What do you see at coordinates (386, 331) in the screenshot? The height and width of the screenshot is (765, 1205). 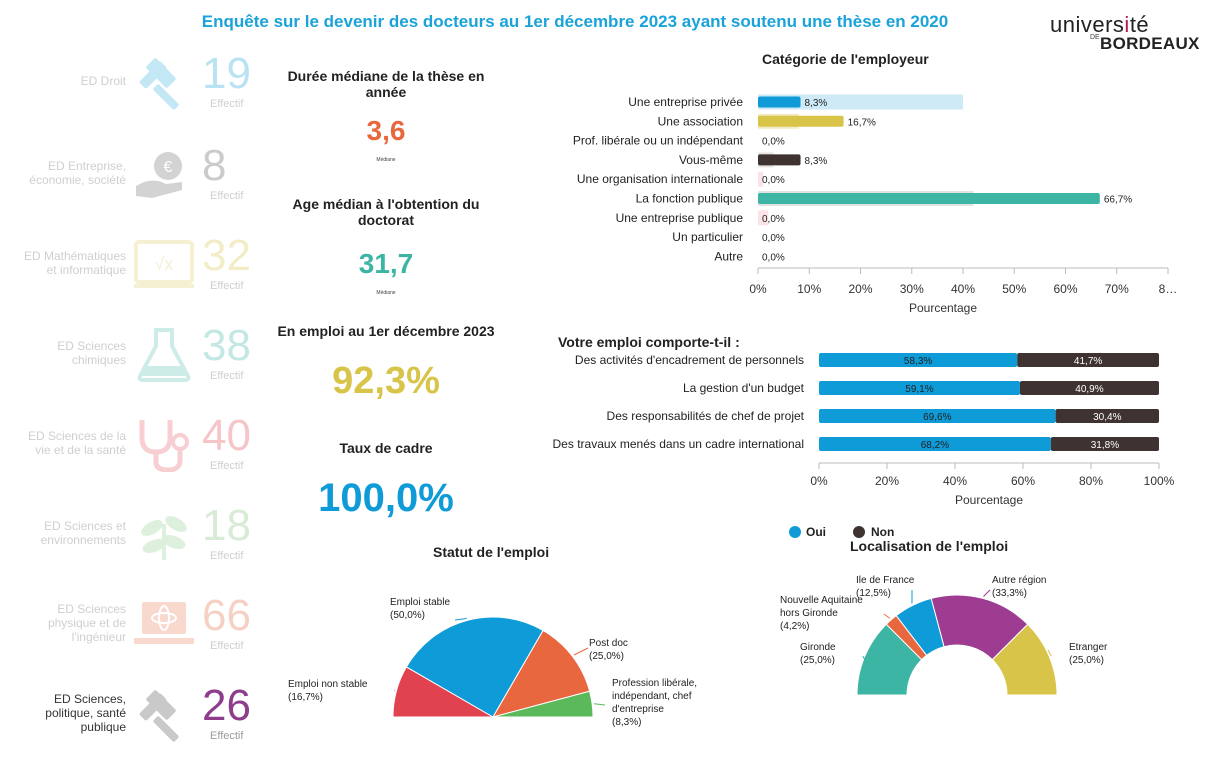 I see `kpi-emploi-title: En emploi au 1er décembre 2023` at bounding box center [386, 331].